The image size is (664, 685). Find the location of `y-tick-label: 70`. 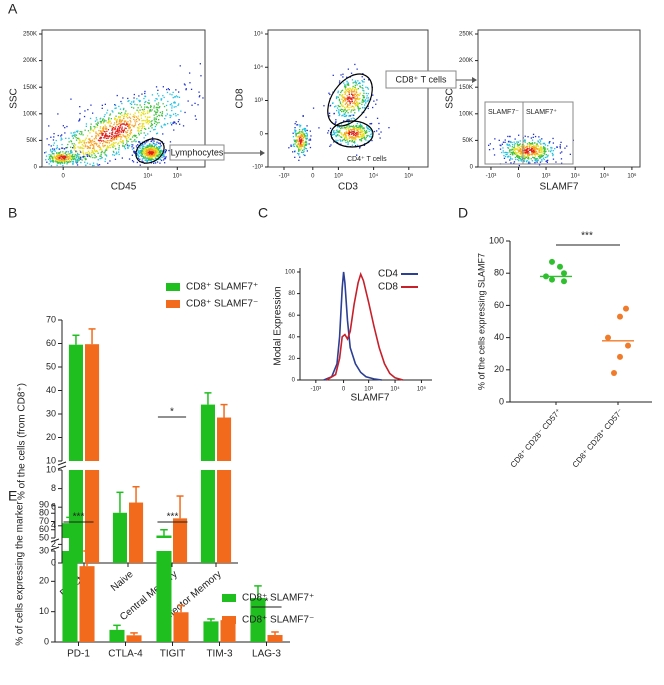

y-tick-label: 70 is located at coordinates (51, 319).